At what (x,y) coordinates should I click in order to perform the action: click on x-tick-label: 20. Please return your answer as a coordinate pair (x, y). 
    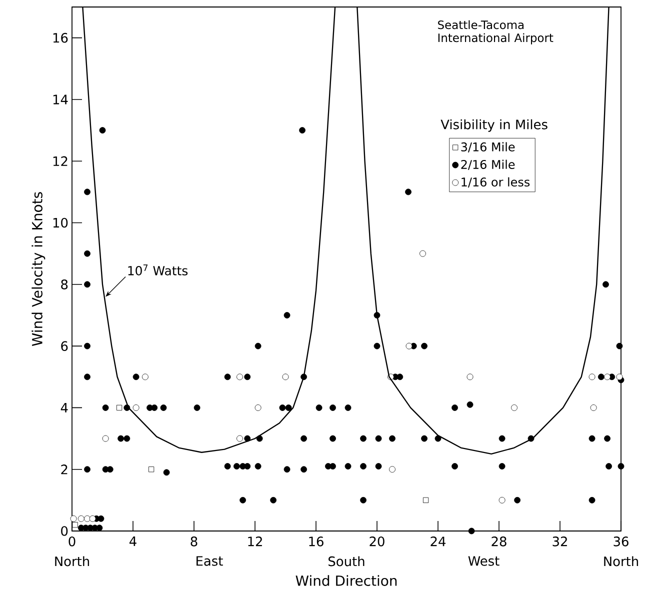
    Looking at the image, I should click on (377, 541).